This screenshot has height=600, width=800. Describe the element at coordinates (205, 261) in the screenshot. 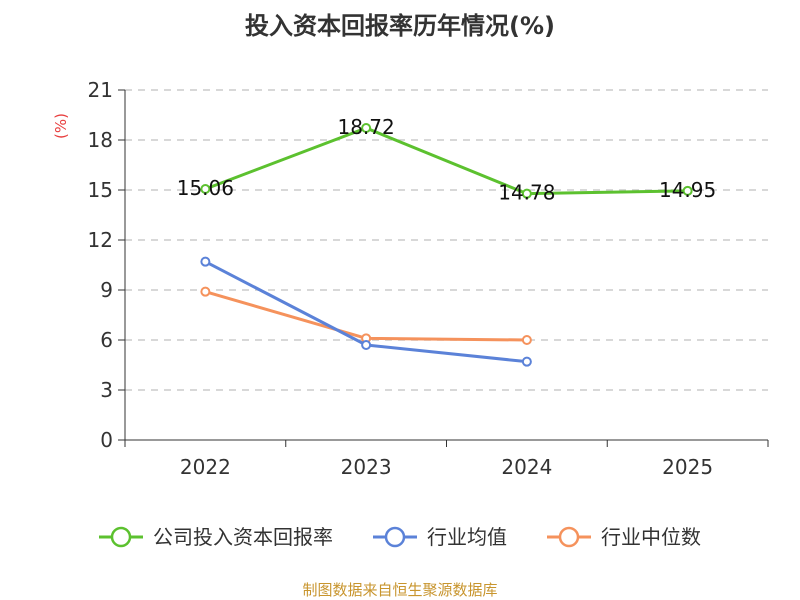

I see `series-1-point-2022` at that location.